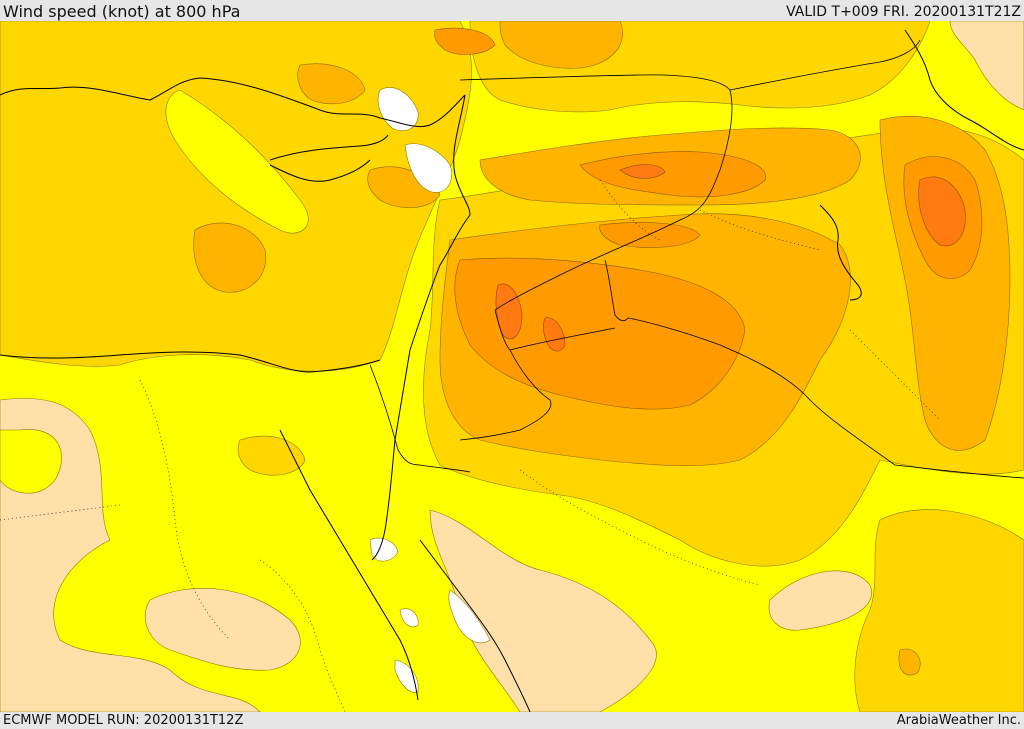  Describe the element at coordinates (958, 720) in the screenshot. I see `credit: ArabiaWeather Inc.` at that location.